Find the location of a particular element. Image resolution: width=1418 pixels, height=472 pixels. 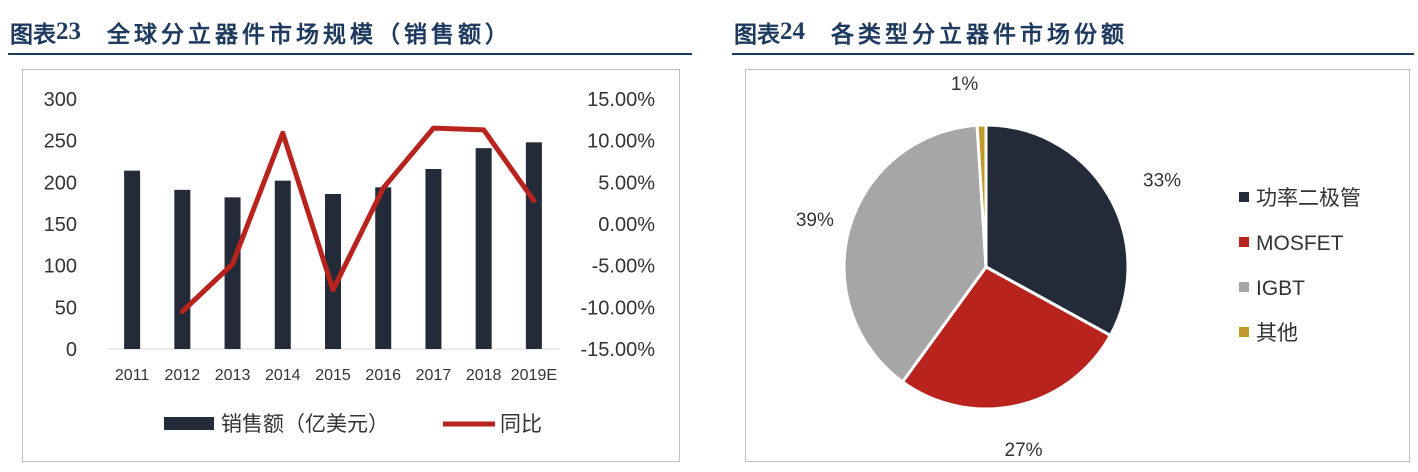

x-axis-tick-label: 2015 is located at coordinates (333, 375).